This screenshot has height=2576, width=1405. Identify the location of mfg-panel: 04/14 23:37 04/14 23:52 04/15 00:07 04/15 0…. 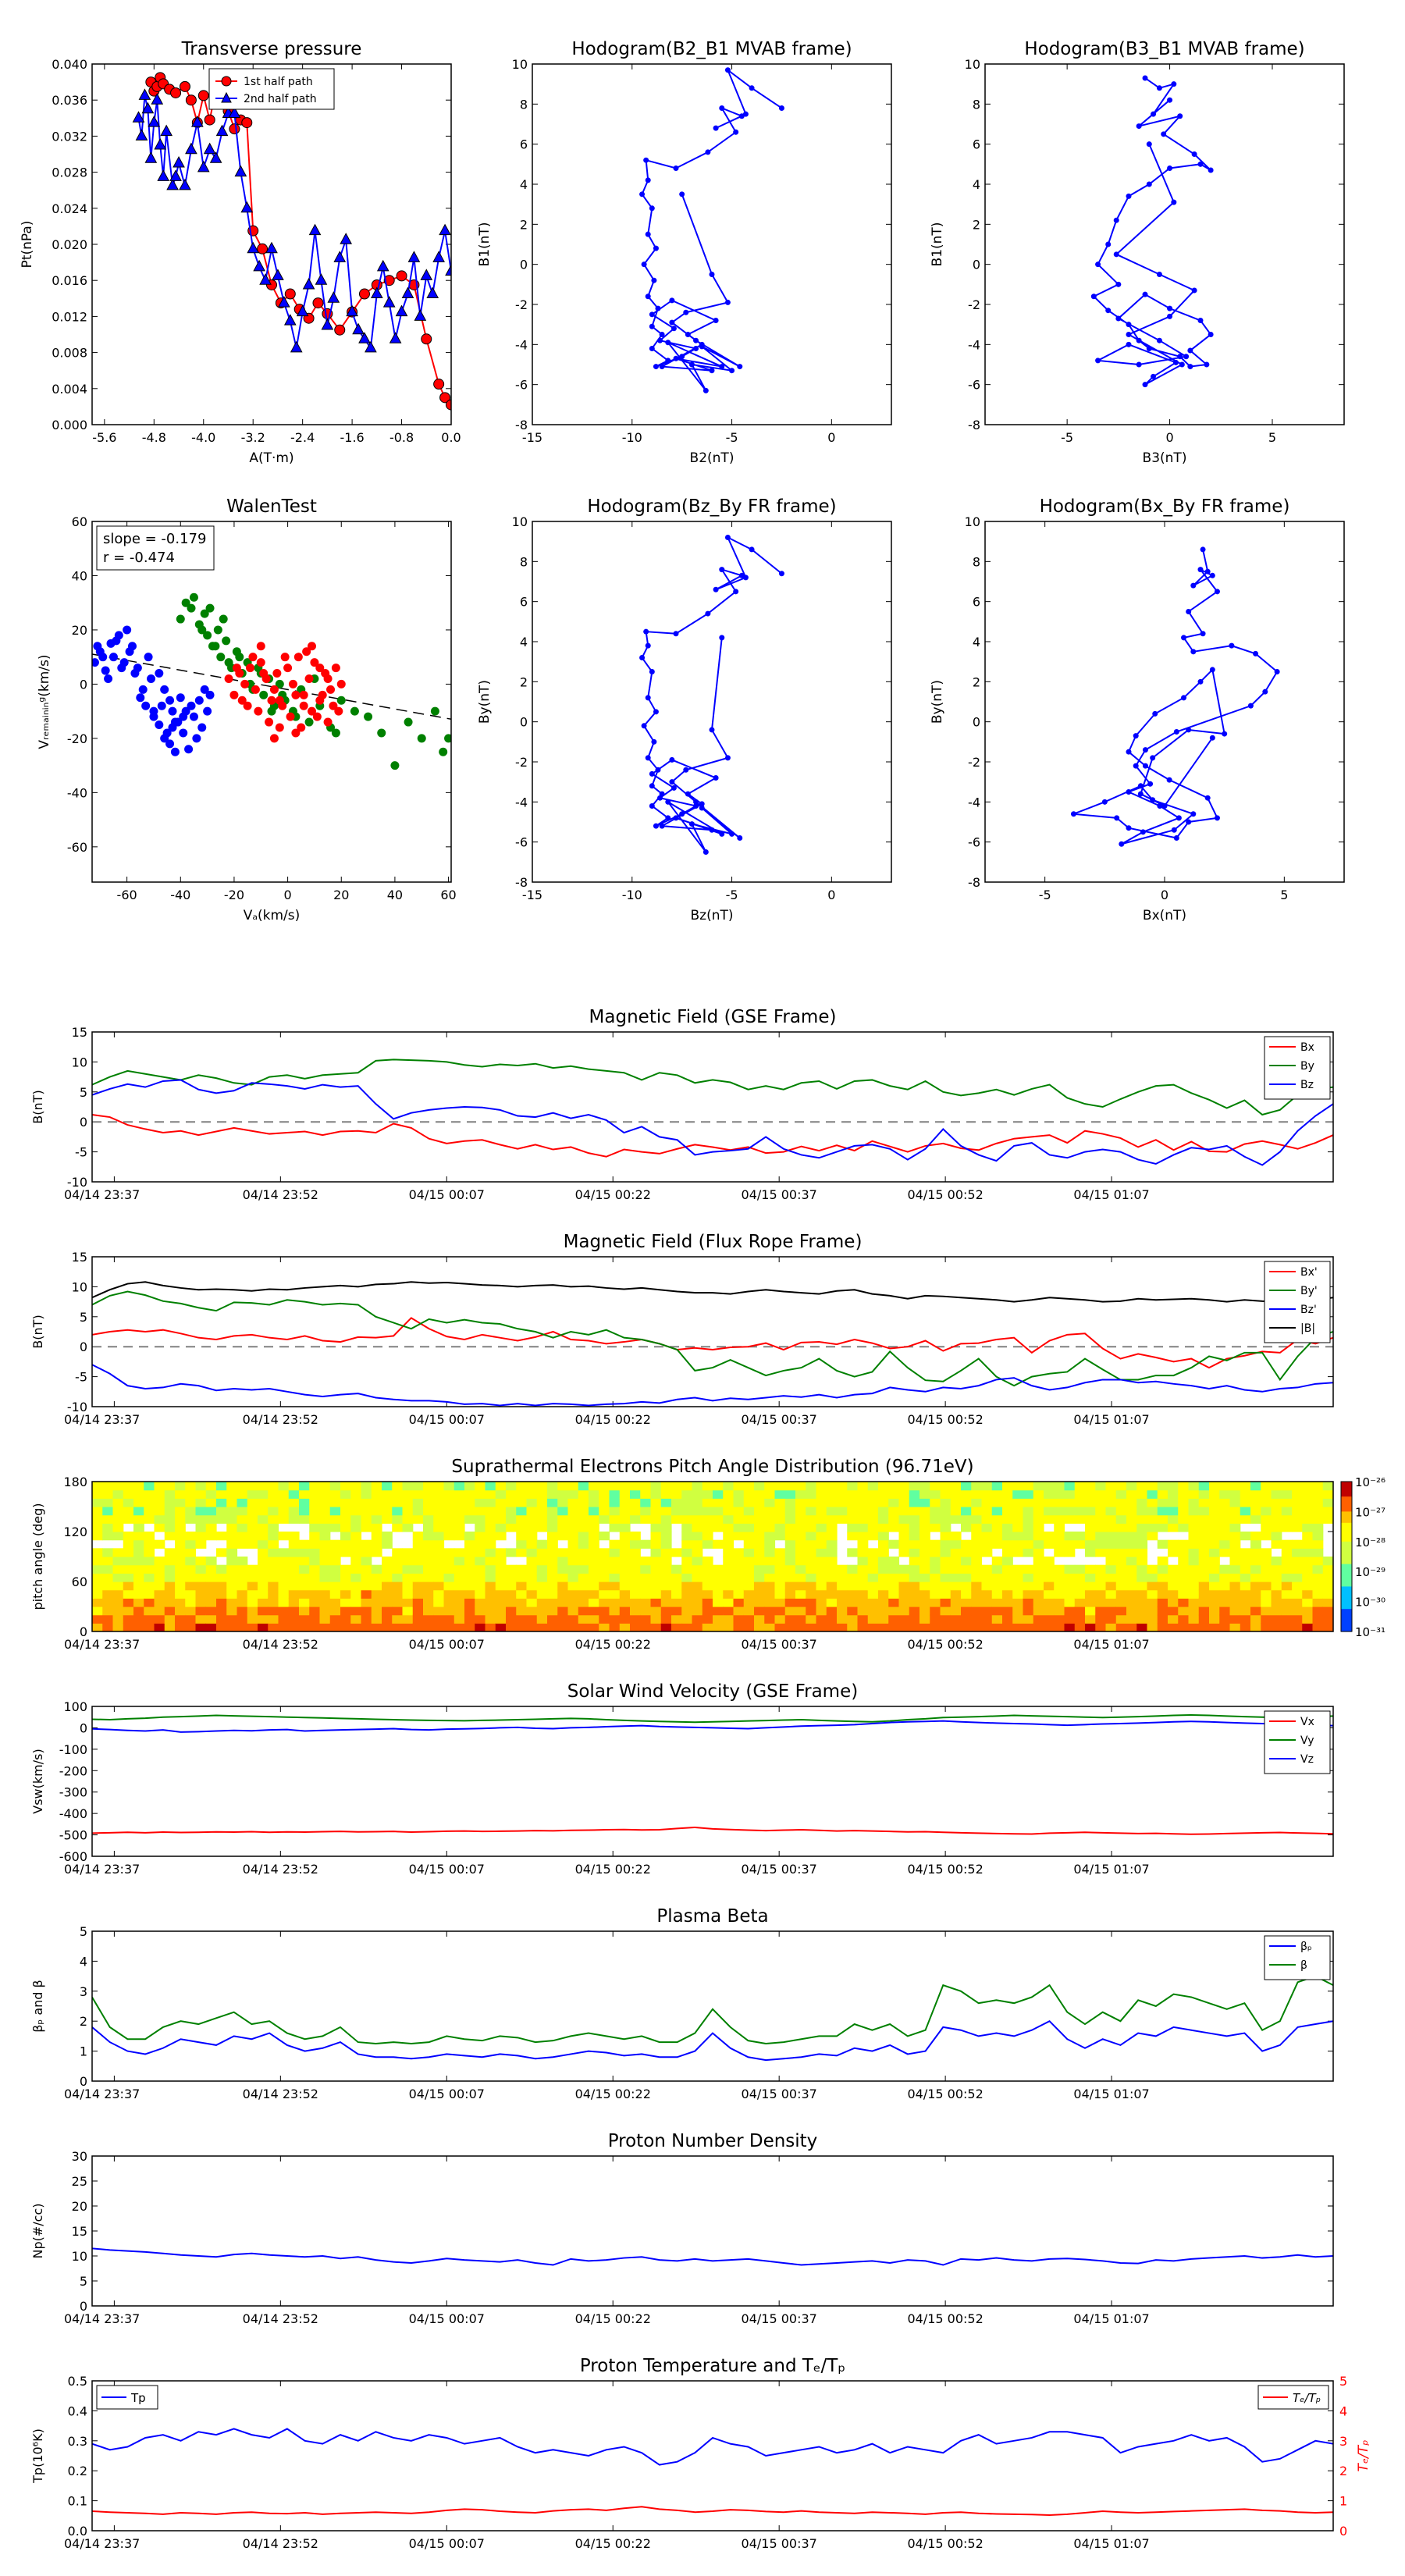
(681, 1113).